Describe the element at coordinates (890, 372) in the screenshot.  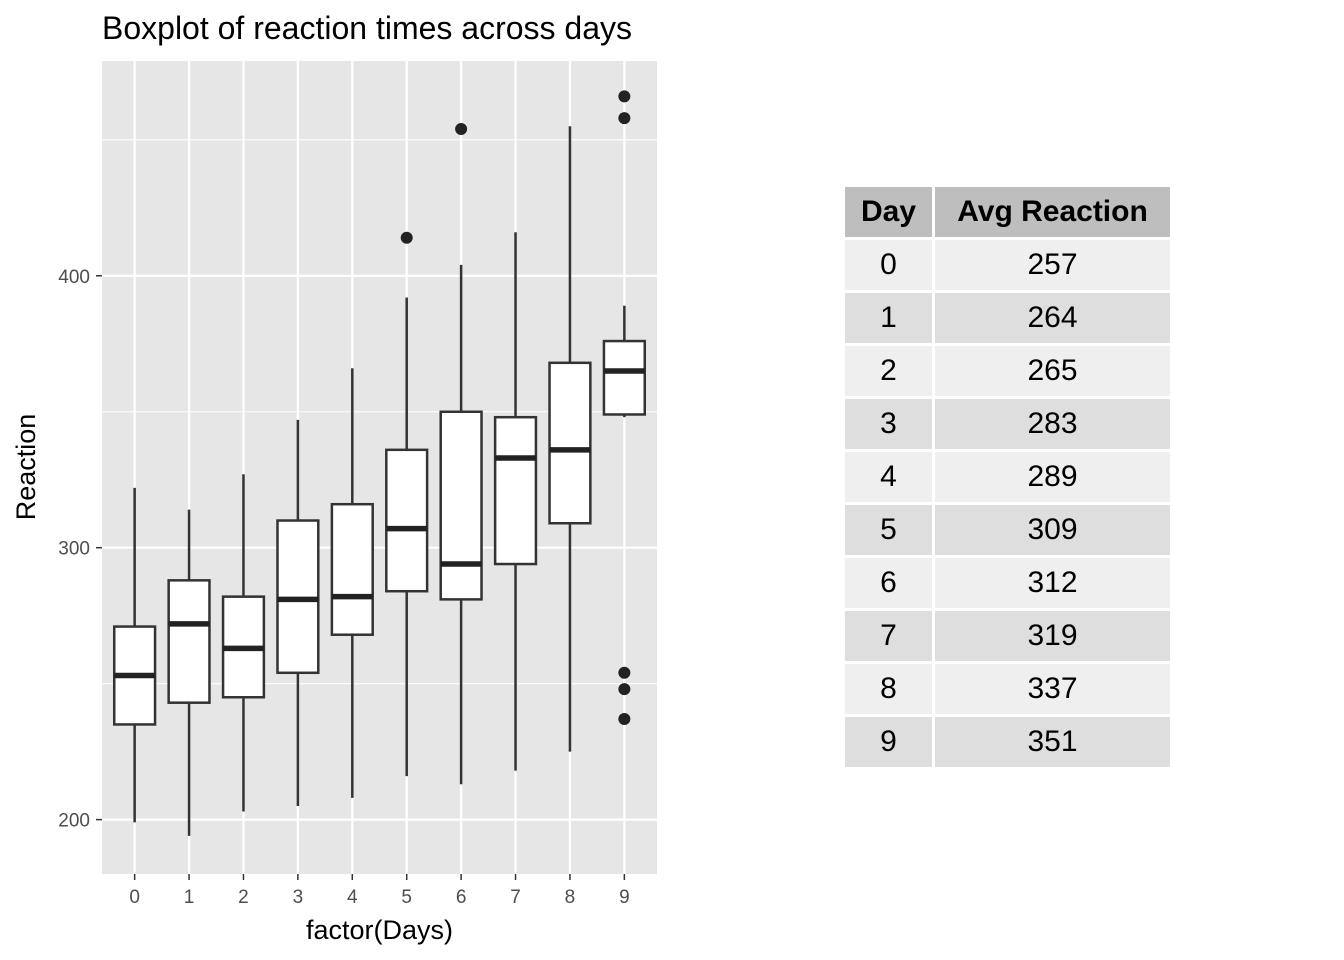
I see `table-cell-day: 2` at that location.